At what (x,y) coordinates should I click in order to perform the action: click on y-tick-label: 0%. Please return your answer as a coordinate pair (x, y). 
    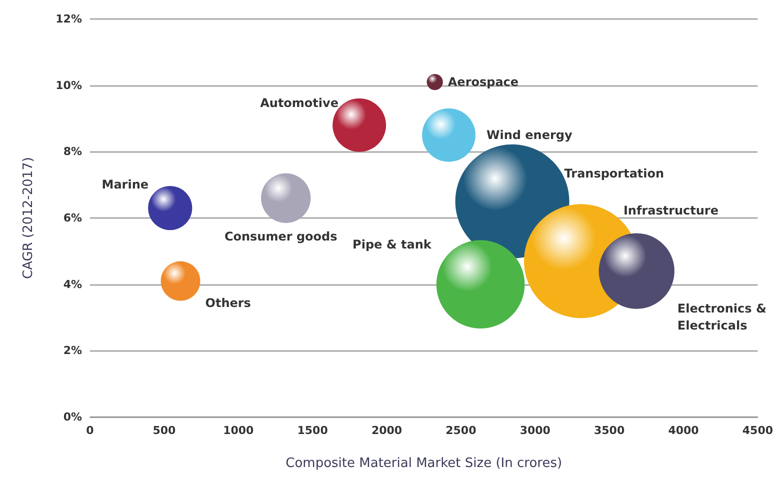
    Looking at the image, I should click on (72, 417).